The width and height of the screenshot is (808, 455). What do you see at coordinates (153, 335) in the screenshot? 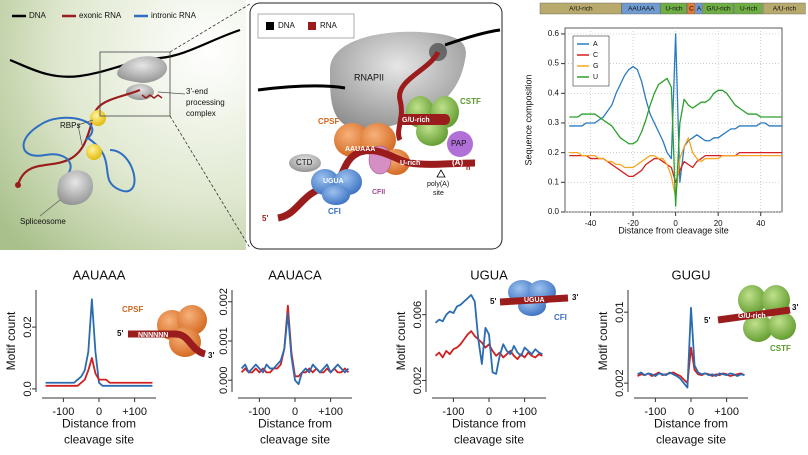
I see `label: NNNNNN` at bounding box center [153, 335].